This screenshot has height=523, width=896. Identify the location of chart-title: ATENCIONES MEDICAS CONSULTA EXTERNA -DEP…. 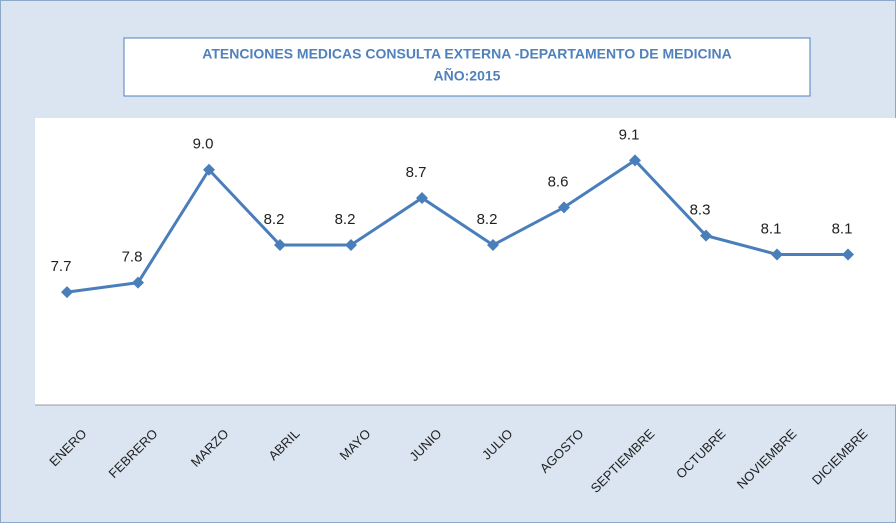
(466, 54).